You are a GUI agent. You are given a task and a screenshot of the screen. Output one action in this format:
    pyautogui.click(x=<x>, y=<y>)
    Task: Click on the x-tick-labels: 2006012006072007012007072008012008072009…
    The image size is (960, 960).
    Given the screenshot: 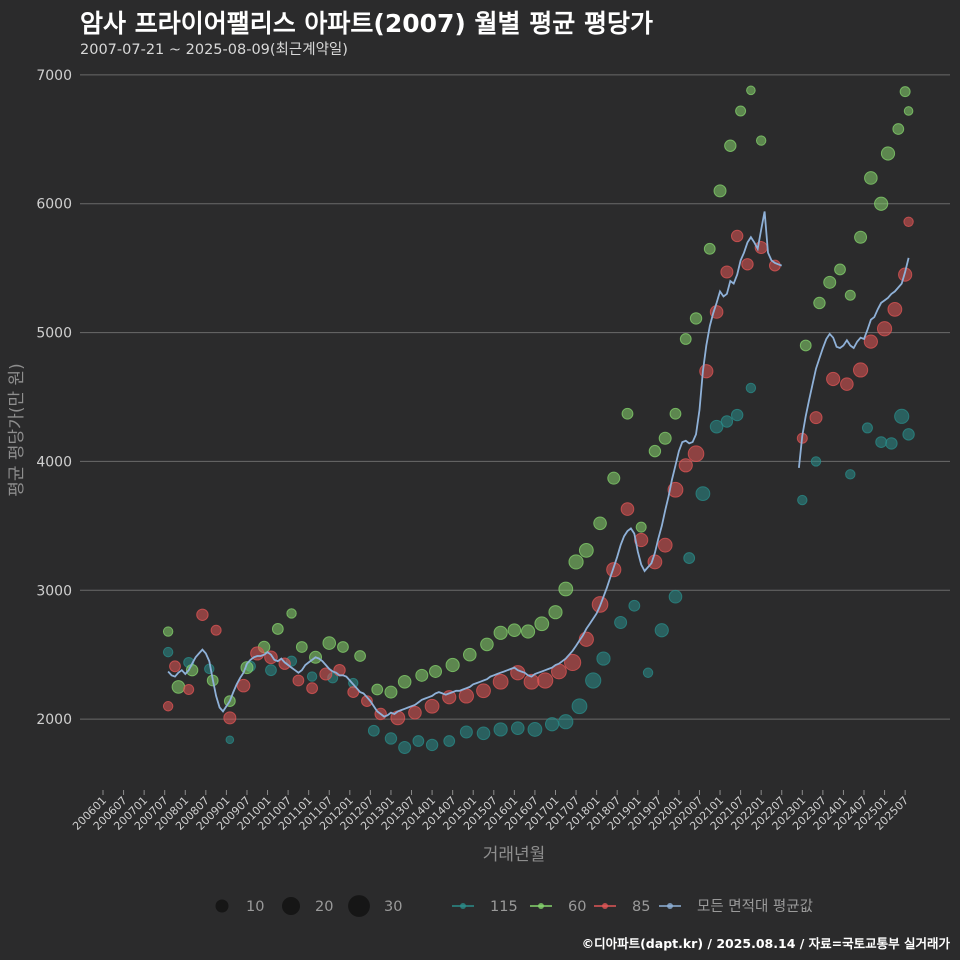 What is the action you would take?
    pyautogui.click(x=490, y=811)
    